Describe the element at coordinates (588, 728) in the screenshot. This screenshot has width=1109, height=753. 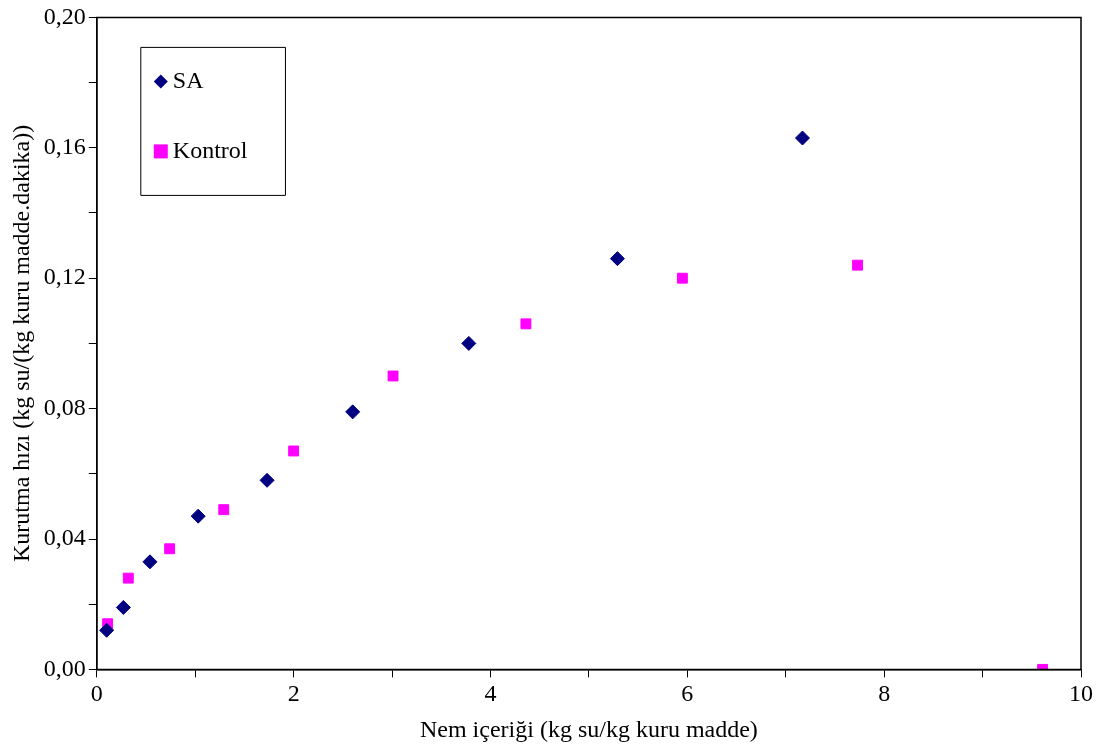
I see `x-axis-title: Nem içeriği (kg su/kg kuru madde)` at that location.